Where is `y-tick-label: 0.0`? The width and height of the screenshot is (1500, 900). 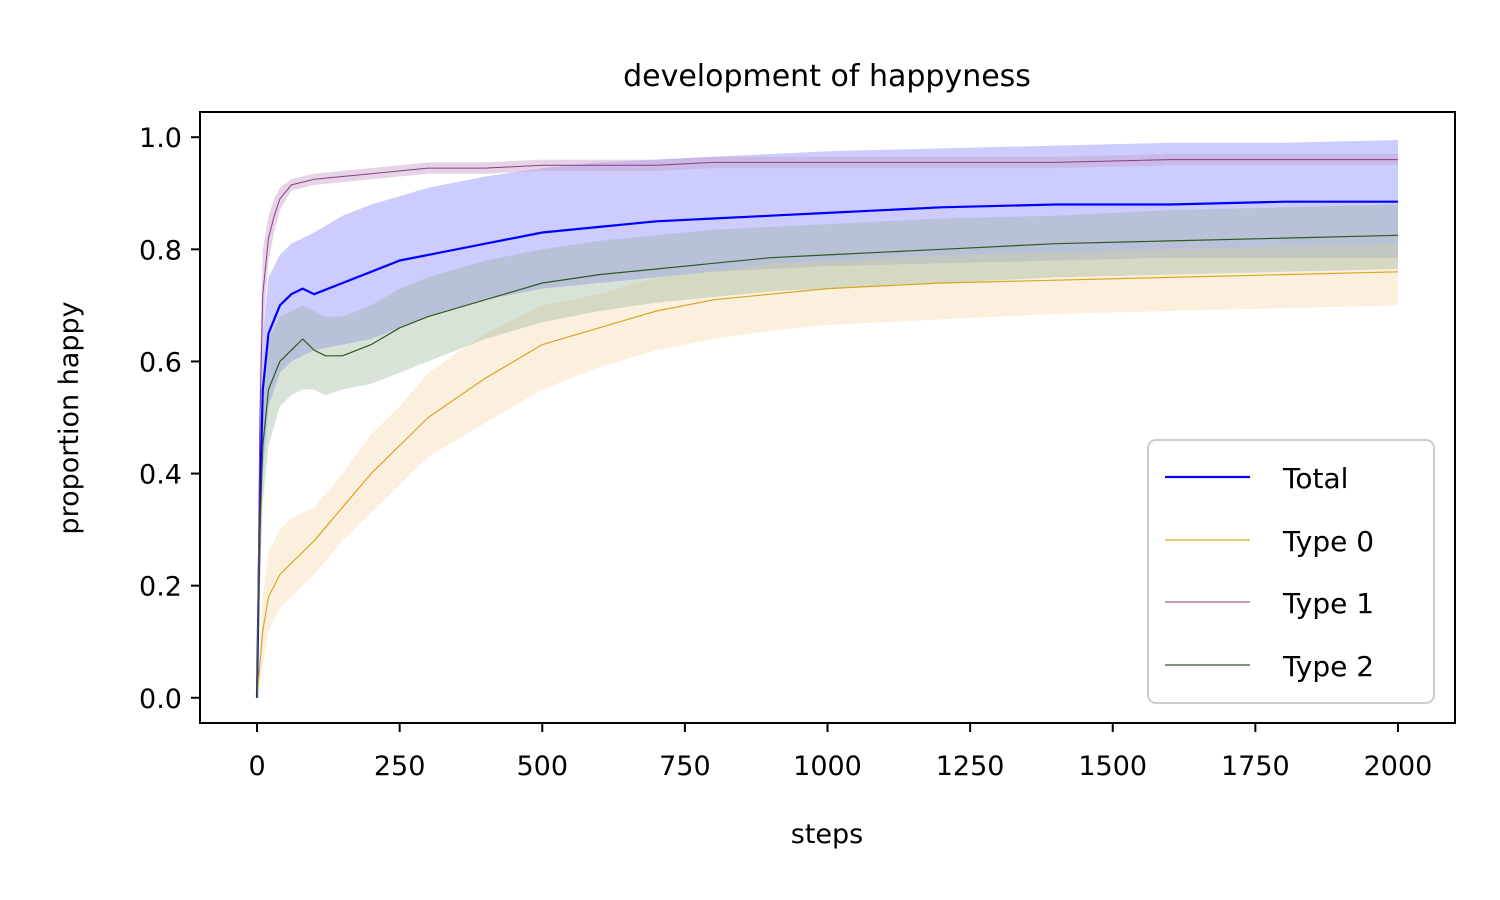 y-tick-label: 0.0 is located at coordinates (160, 699).